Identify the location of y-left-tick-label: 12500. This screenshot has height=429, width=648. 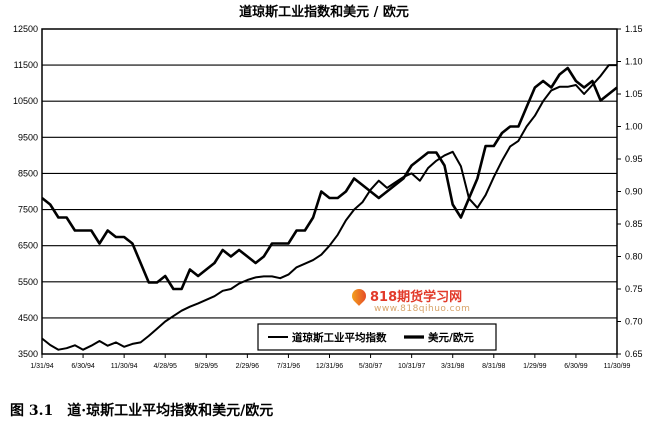
(25, 29).